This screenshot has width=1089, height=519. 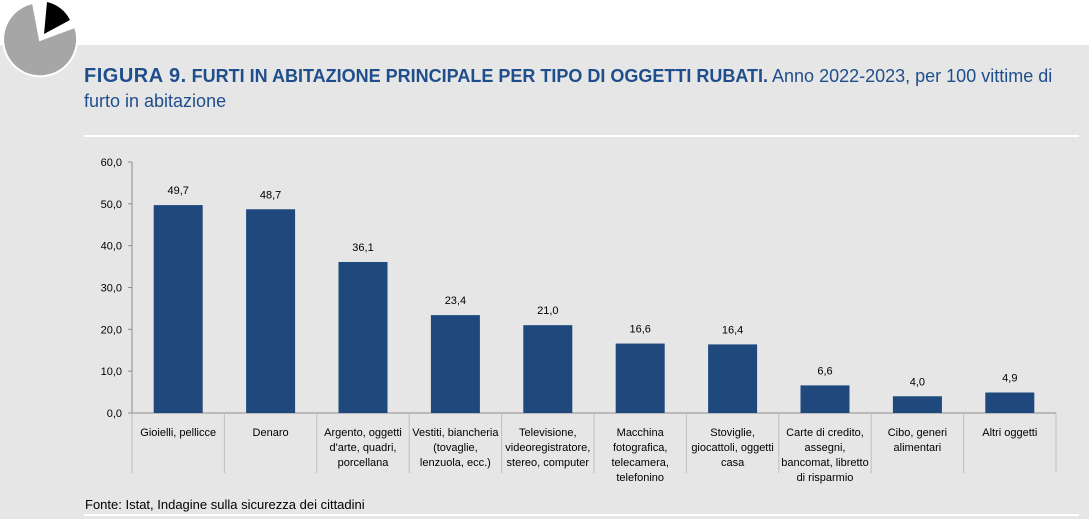 I want to click on bar-value-label: 16,6, so click(x=639, y=330).